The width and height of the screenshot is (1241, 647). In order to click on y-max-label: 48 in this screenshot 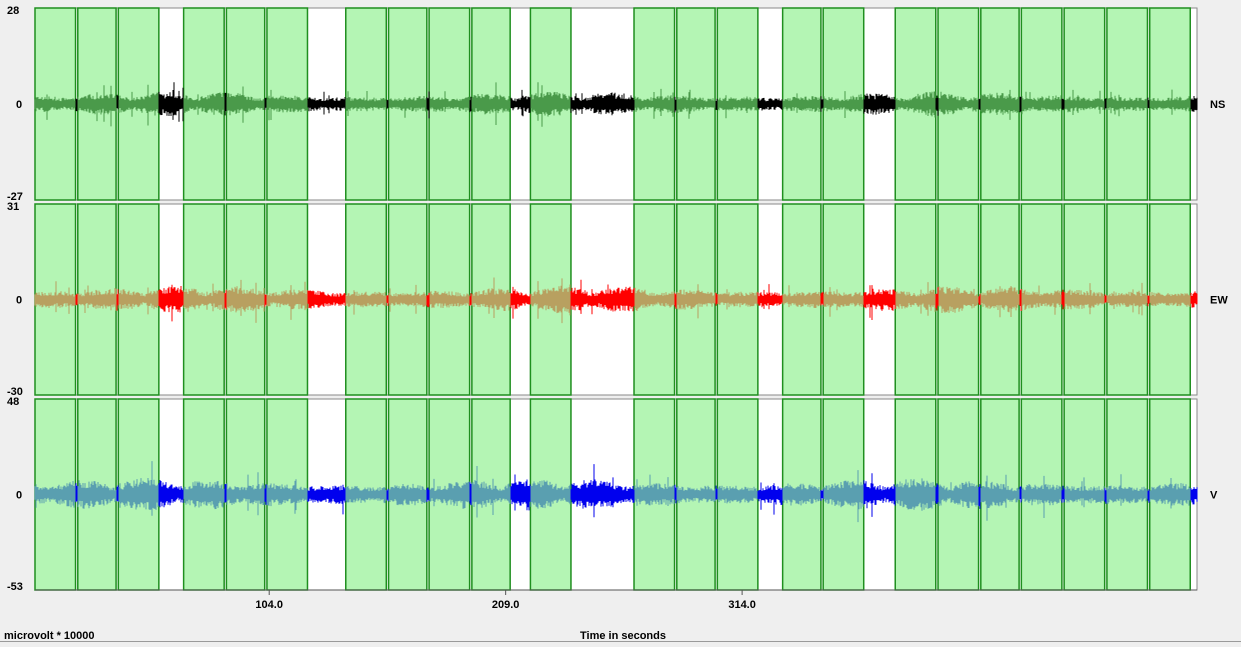, I will do `click(13, 402)`.